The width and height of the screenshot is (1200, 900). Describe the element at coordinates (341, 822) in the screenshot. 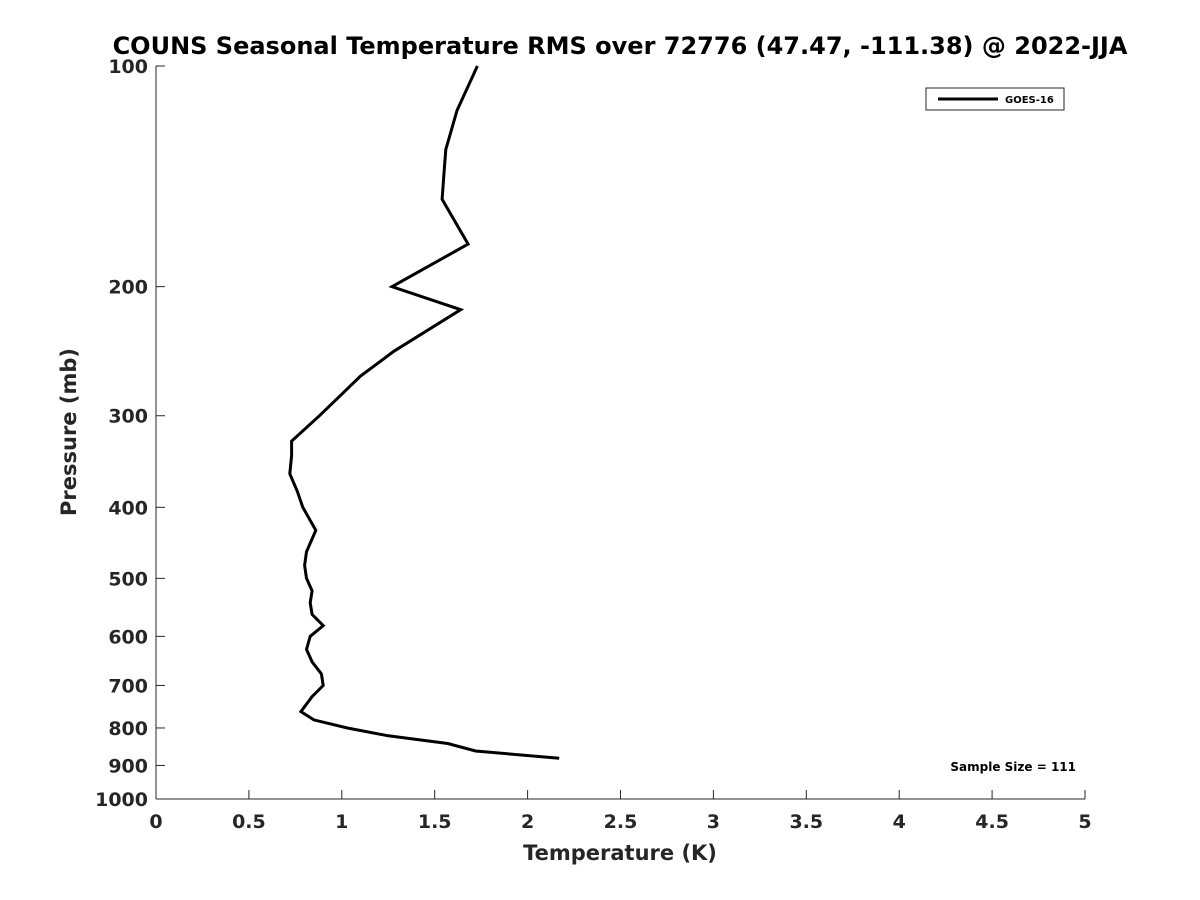

I see `x-tick-label: 1` at that location.